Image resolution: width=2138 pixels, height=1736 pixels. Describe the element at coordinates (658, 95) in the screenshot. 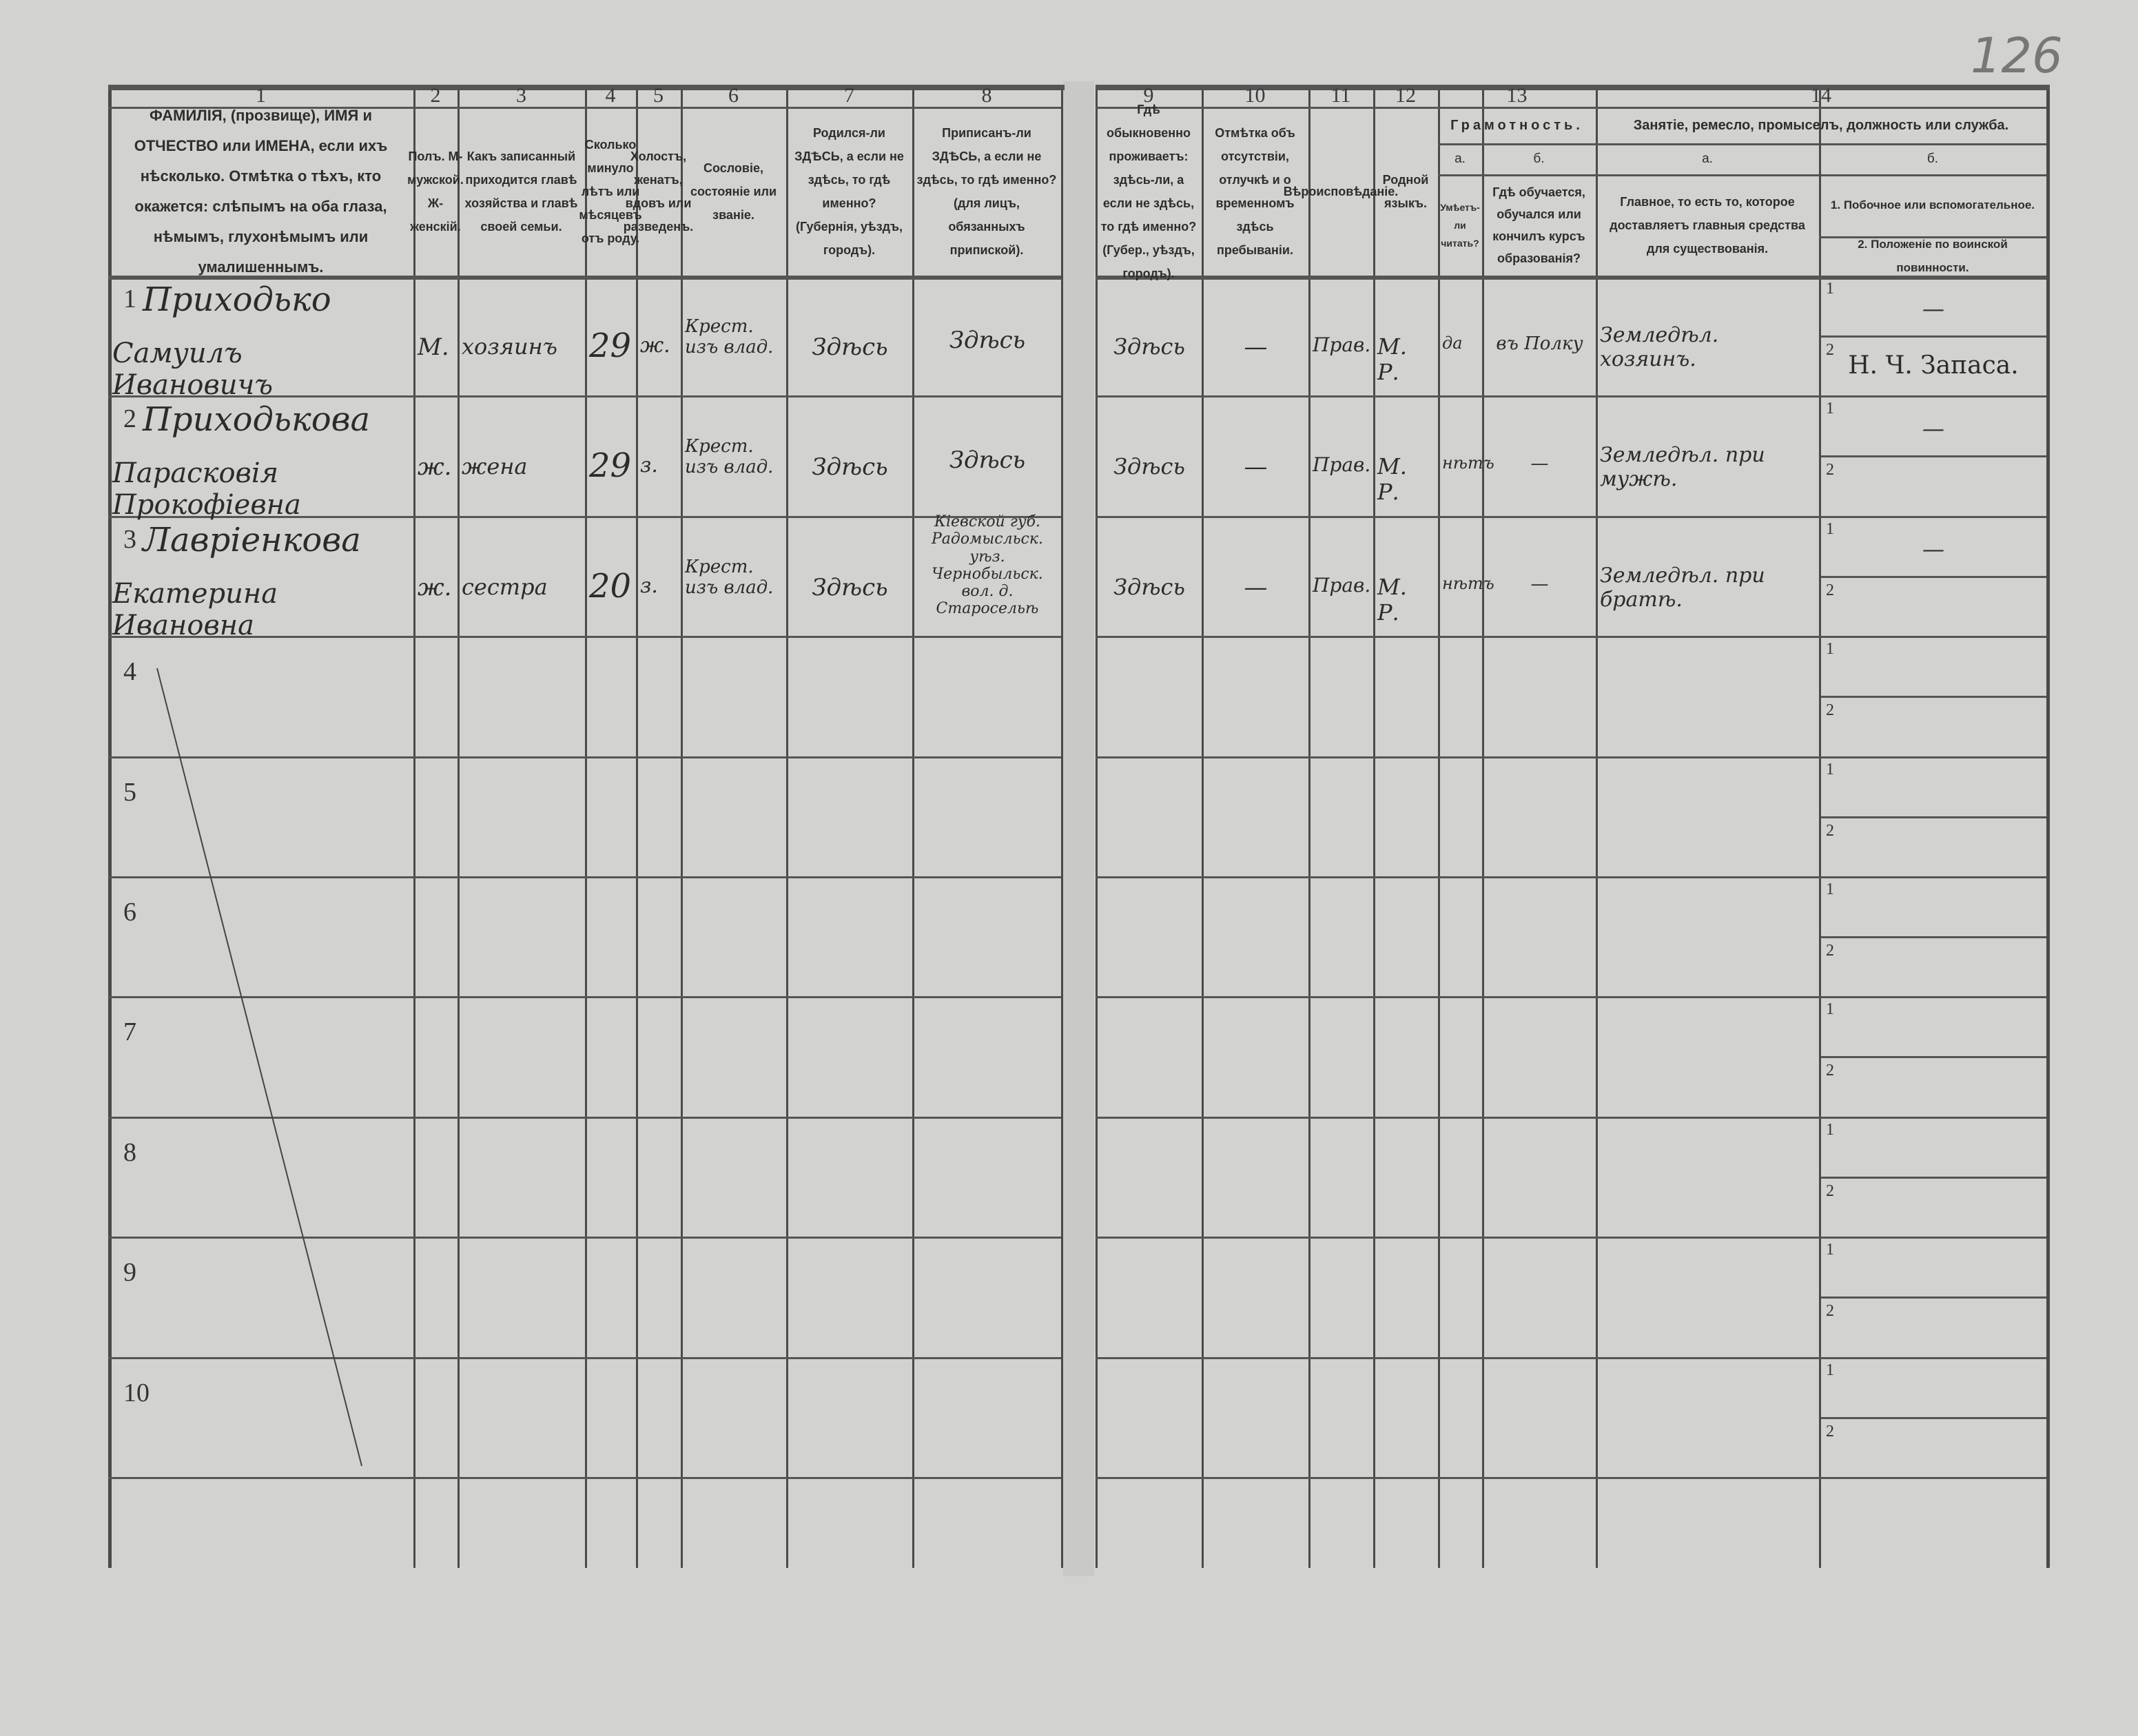

I see `column-number: 5` at that location.